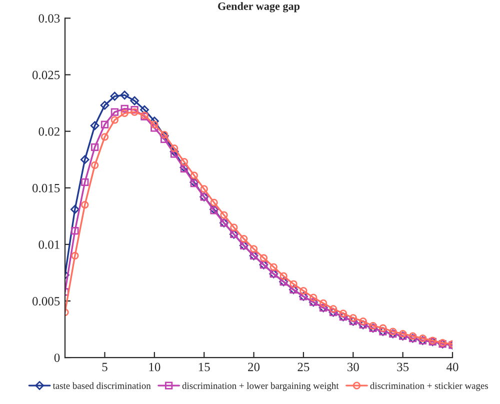  Describe the element at coordinates (46, 301) in the screenshot. I see `y-tick-label: 0.005` at that location.